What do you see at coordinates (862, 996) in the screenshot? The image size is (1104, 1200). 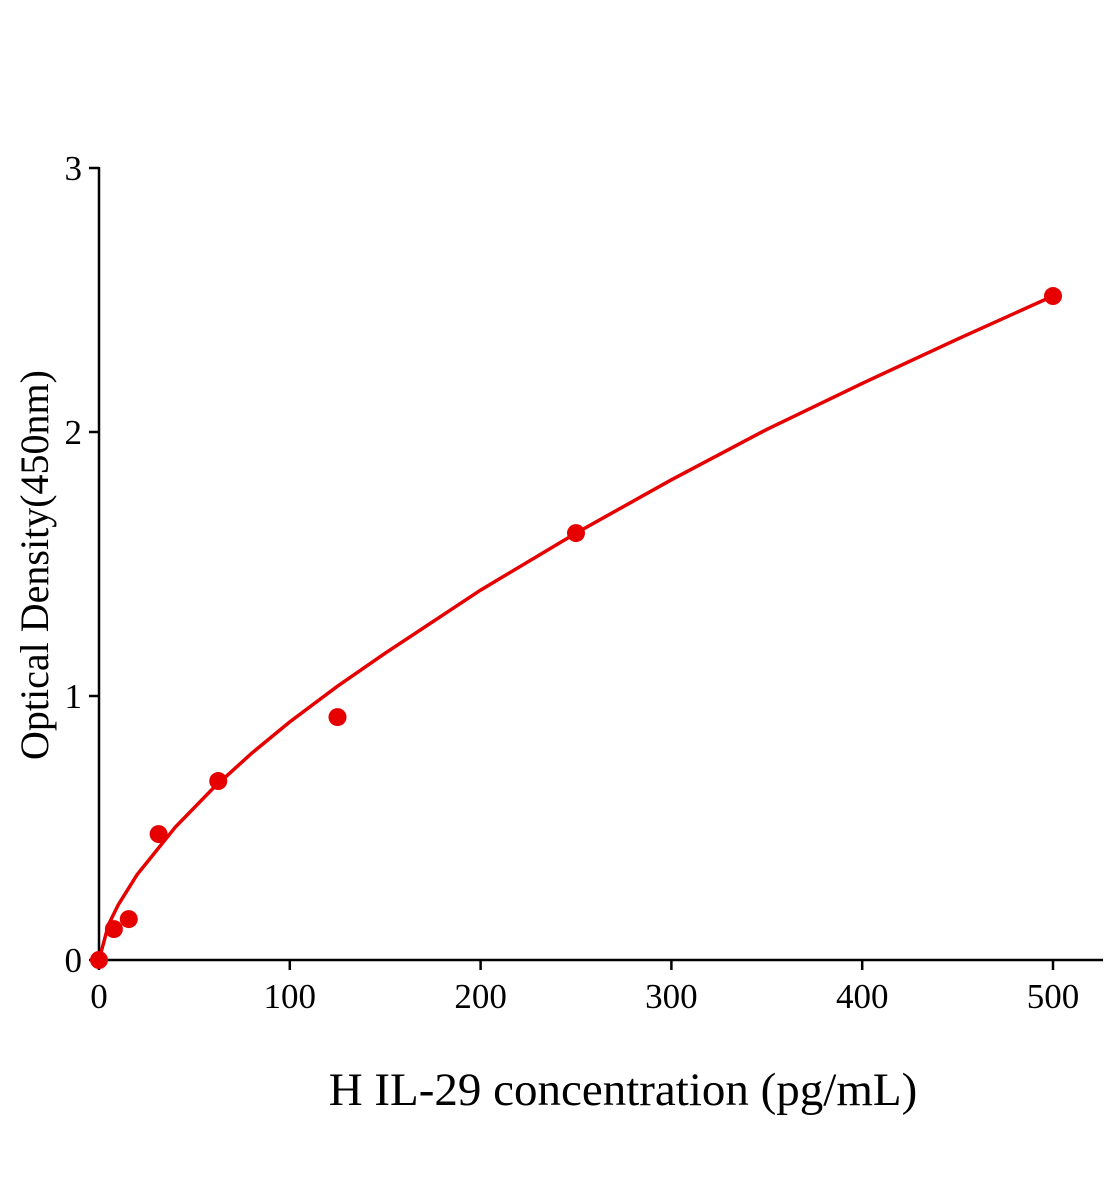 I see `x-tick-label: 400` at bounding box center [862, 996].